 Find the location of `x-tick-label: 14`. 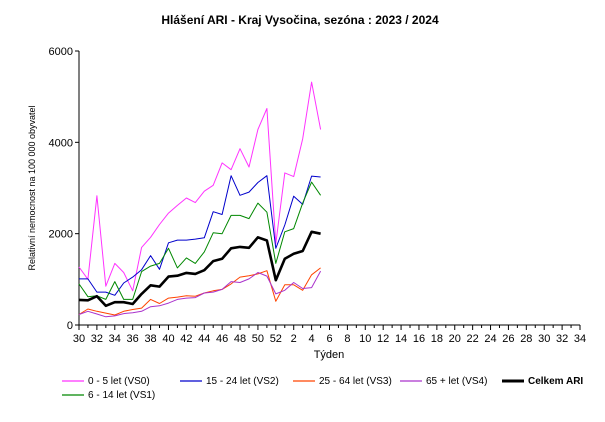

x-tick-label: 14 is located at coordinates (401, 339).